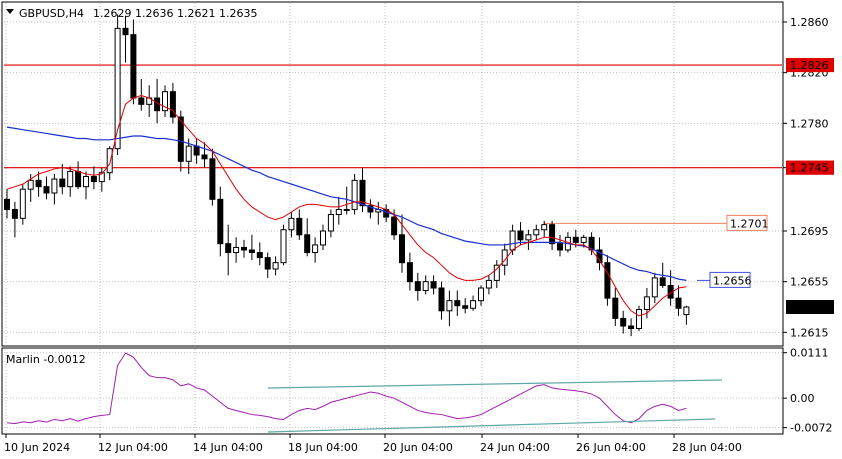 This screenshot has width=842, height=459. What do you see at coordinates (495, 384) in the screenshot?
I see `osc-upper-trendline` at bounding box center [495, 384].